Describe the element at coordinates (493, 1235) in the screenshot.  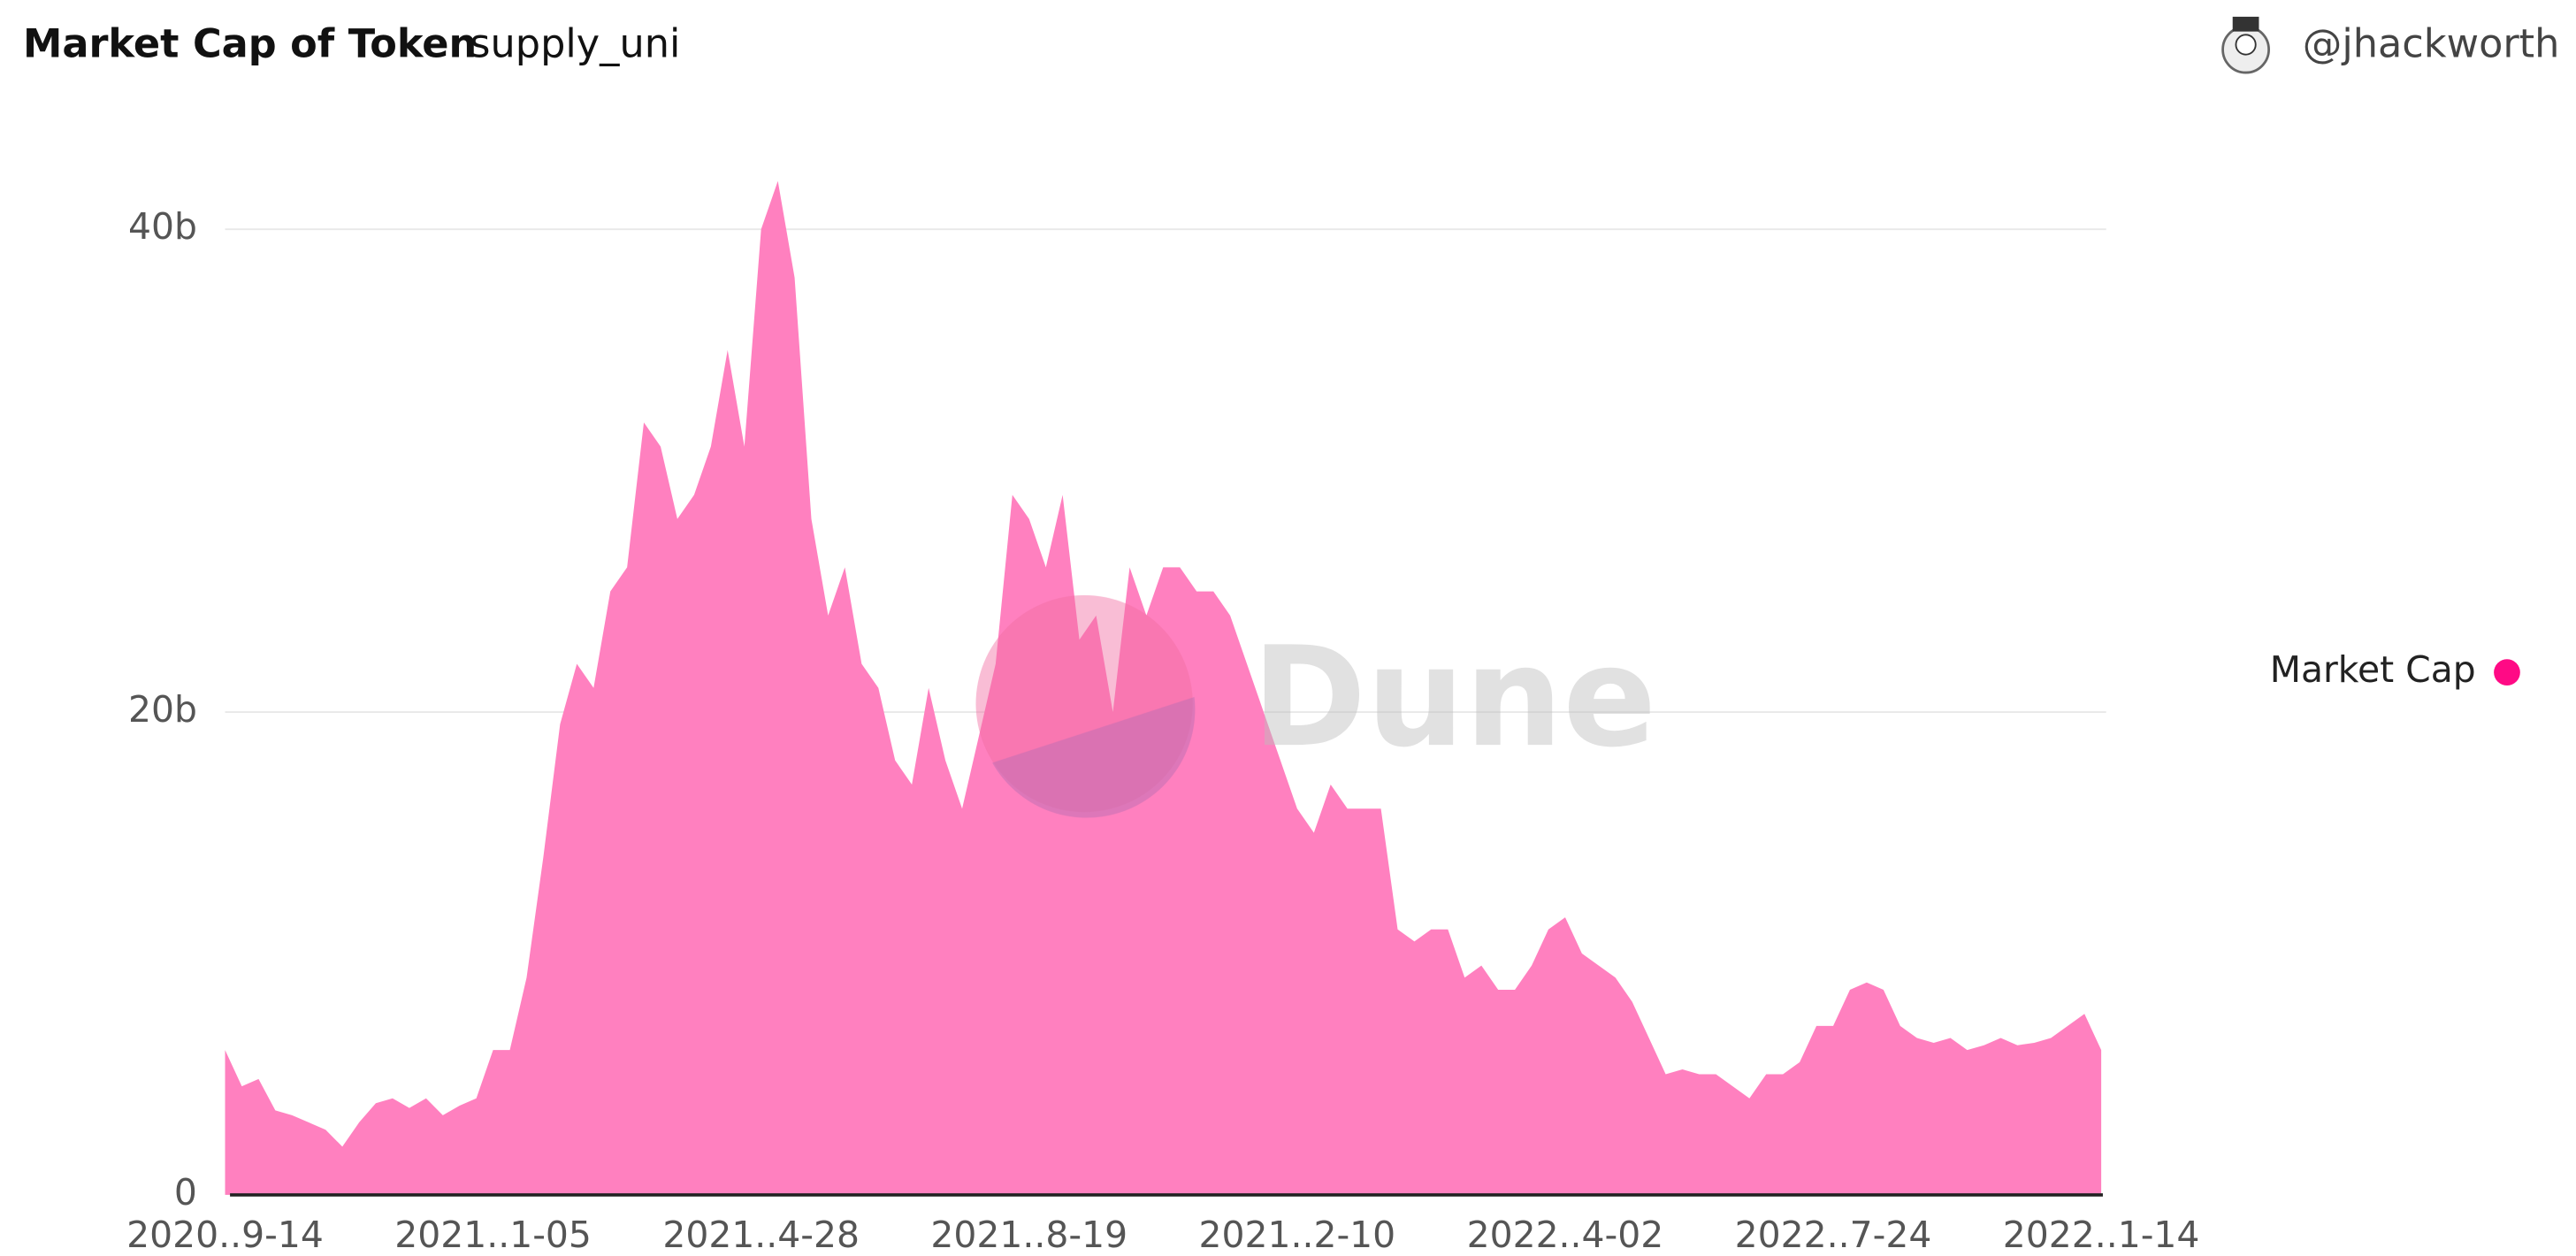
I see `x-tick-label: 2021..1-05` at that location.